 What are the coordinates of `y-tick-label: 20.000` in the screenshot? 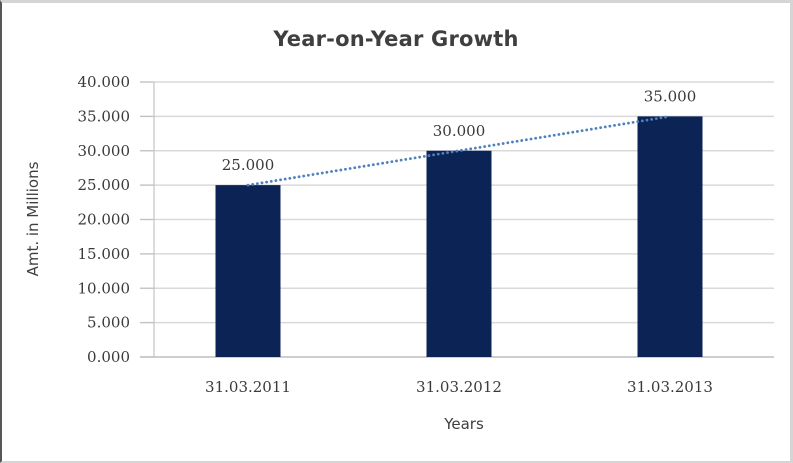 It's located at (104, 220).